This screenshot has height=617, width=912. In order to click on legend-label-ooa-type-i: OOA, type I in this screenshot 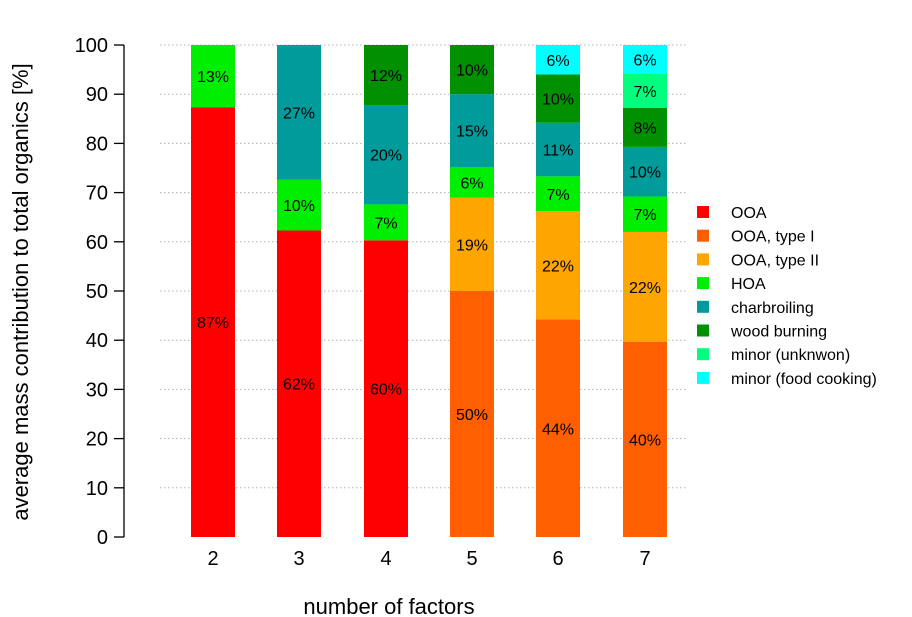, I will do `click(773, 237)`.